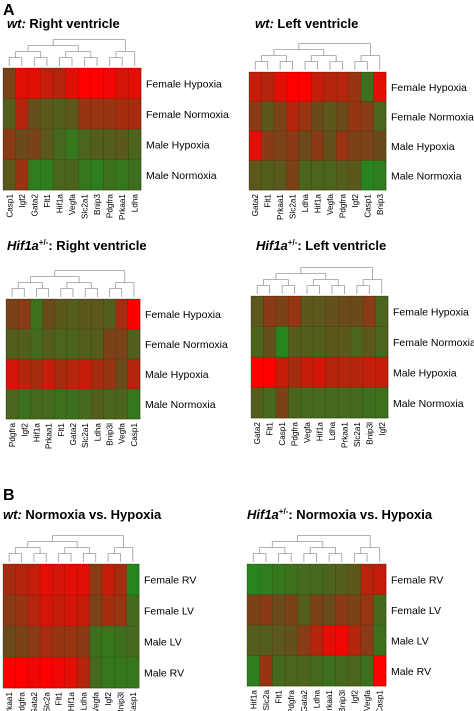 Image resolution: width=474 pixels, height=711 pixels. What do you see at coordinates (411, 672) in the screenshot?
I see `row-label: Male RV` at bounding box center [411, 672].